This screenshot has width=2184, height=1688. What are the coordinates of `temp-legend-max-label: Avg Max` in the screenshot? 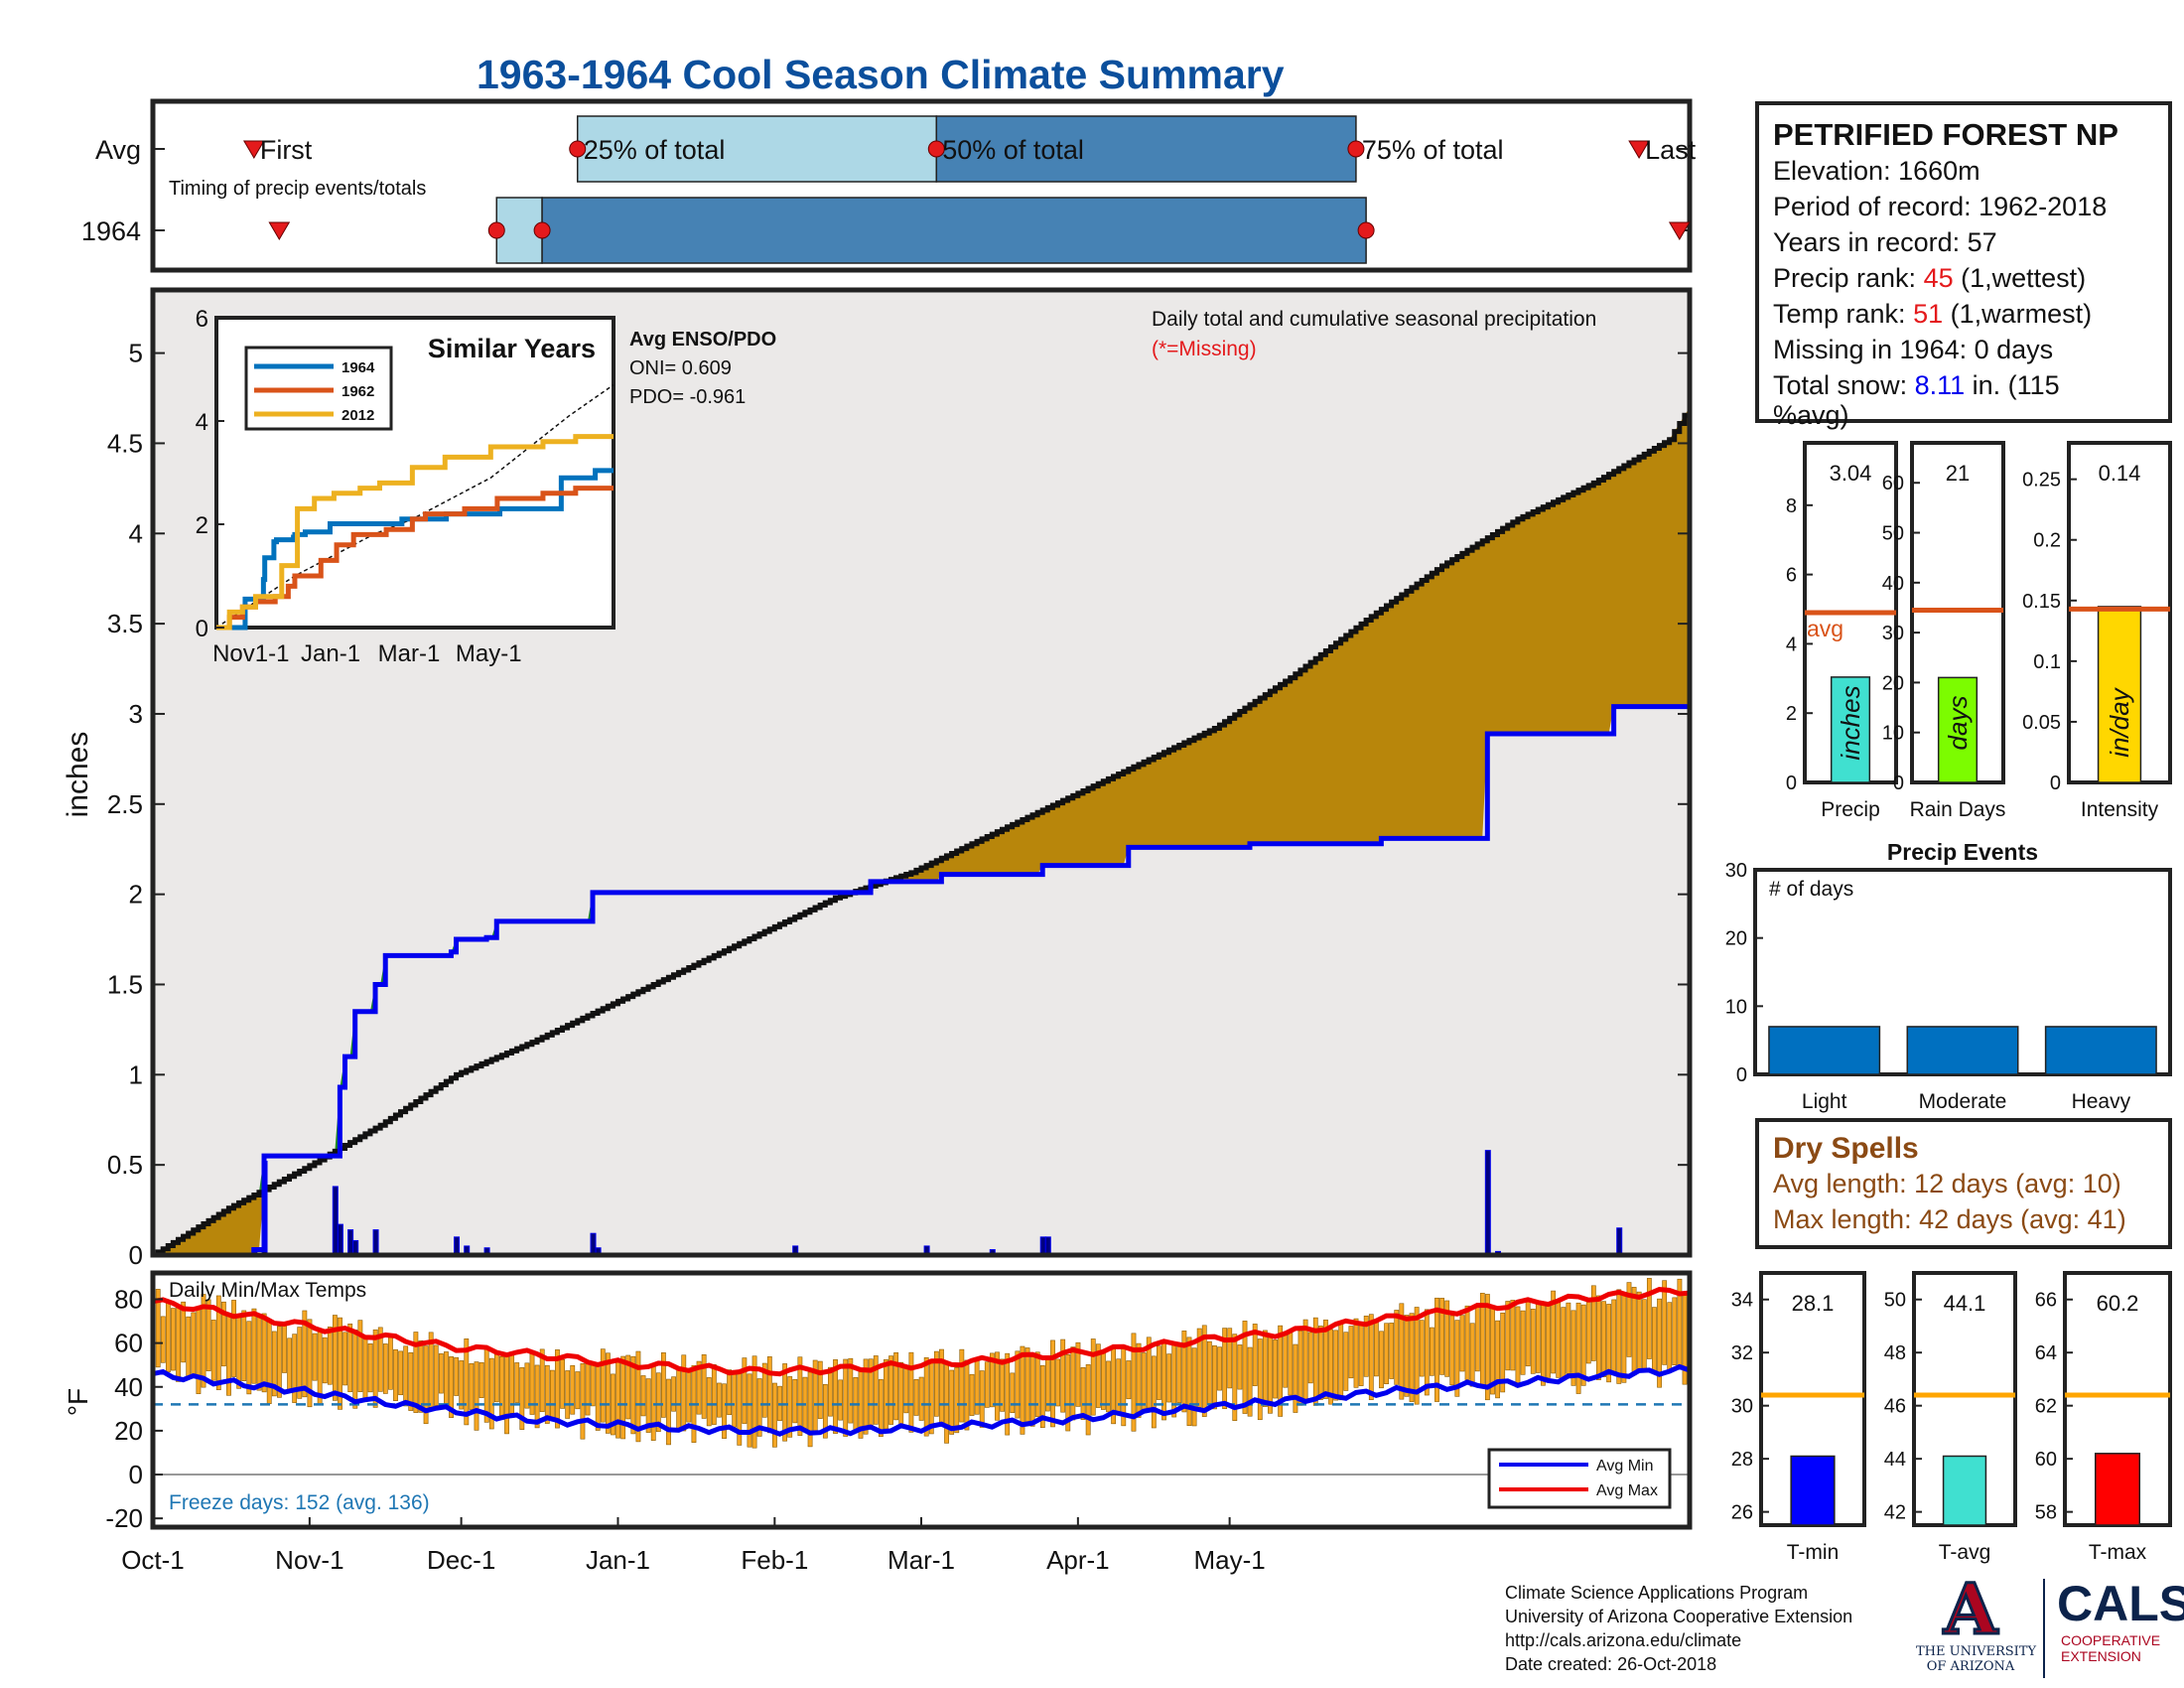 It's located at (1627, 1490).